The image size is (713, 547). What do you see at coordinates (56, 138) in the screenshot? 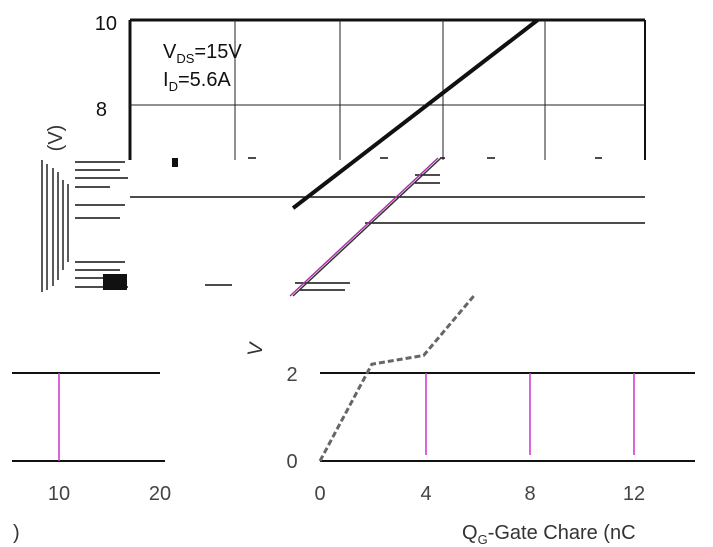
I see `upper-y-axis-label: (V)` at bounding box center [56, 138].